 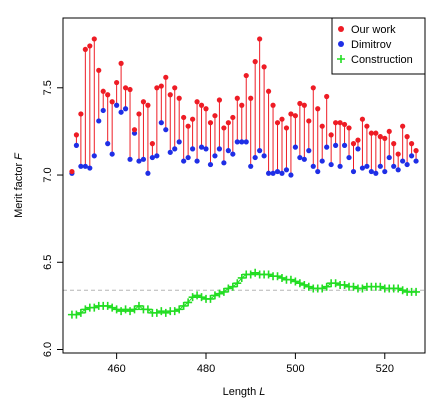 What do you see at coordinates (385, 369) in the screenshot?
I see `x-tick-label: 520` at bounding box center [385, 369].